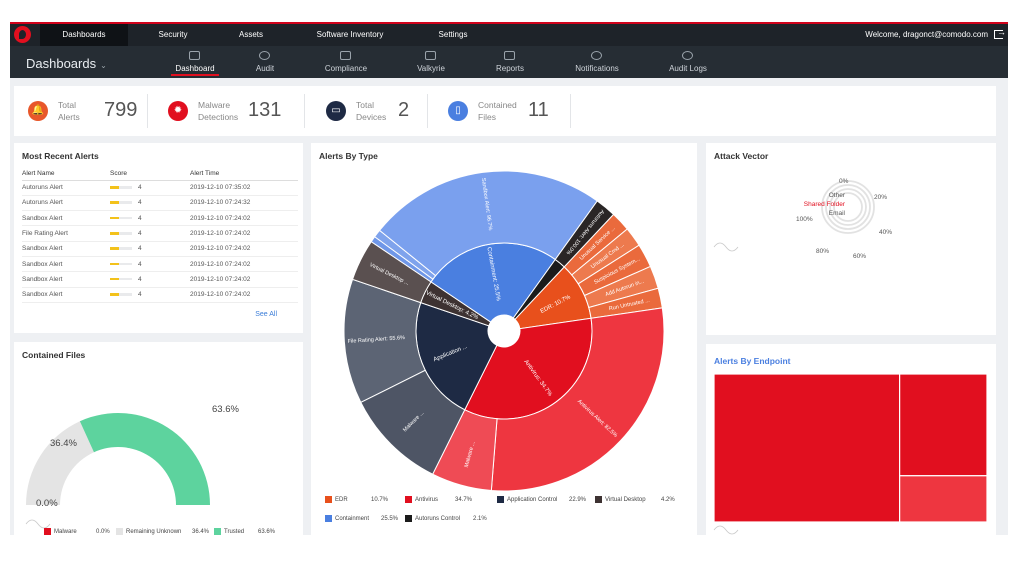 This screenshot has height=585, width=1024. I want to click on legend-label: Application Control, so click(532, 500).